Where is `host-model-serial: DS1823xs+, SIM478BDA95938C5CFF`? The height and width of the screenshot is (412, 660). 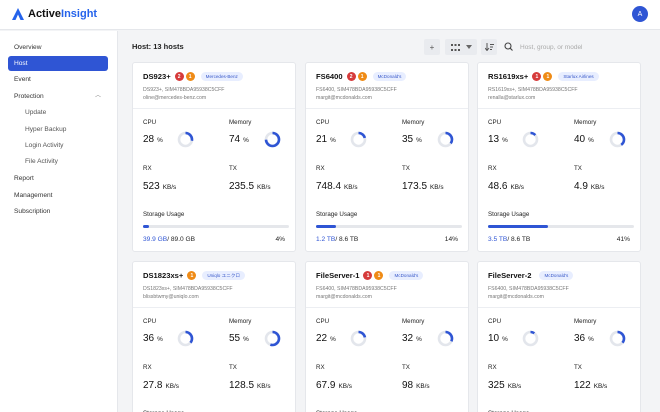
host-model-serial: DS1823xs+, SIM478BDA95938C5CFF is located at coordinates (188, 289).